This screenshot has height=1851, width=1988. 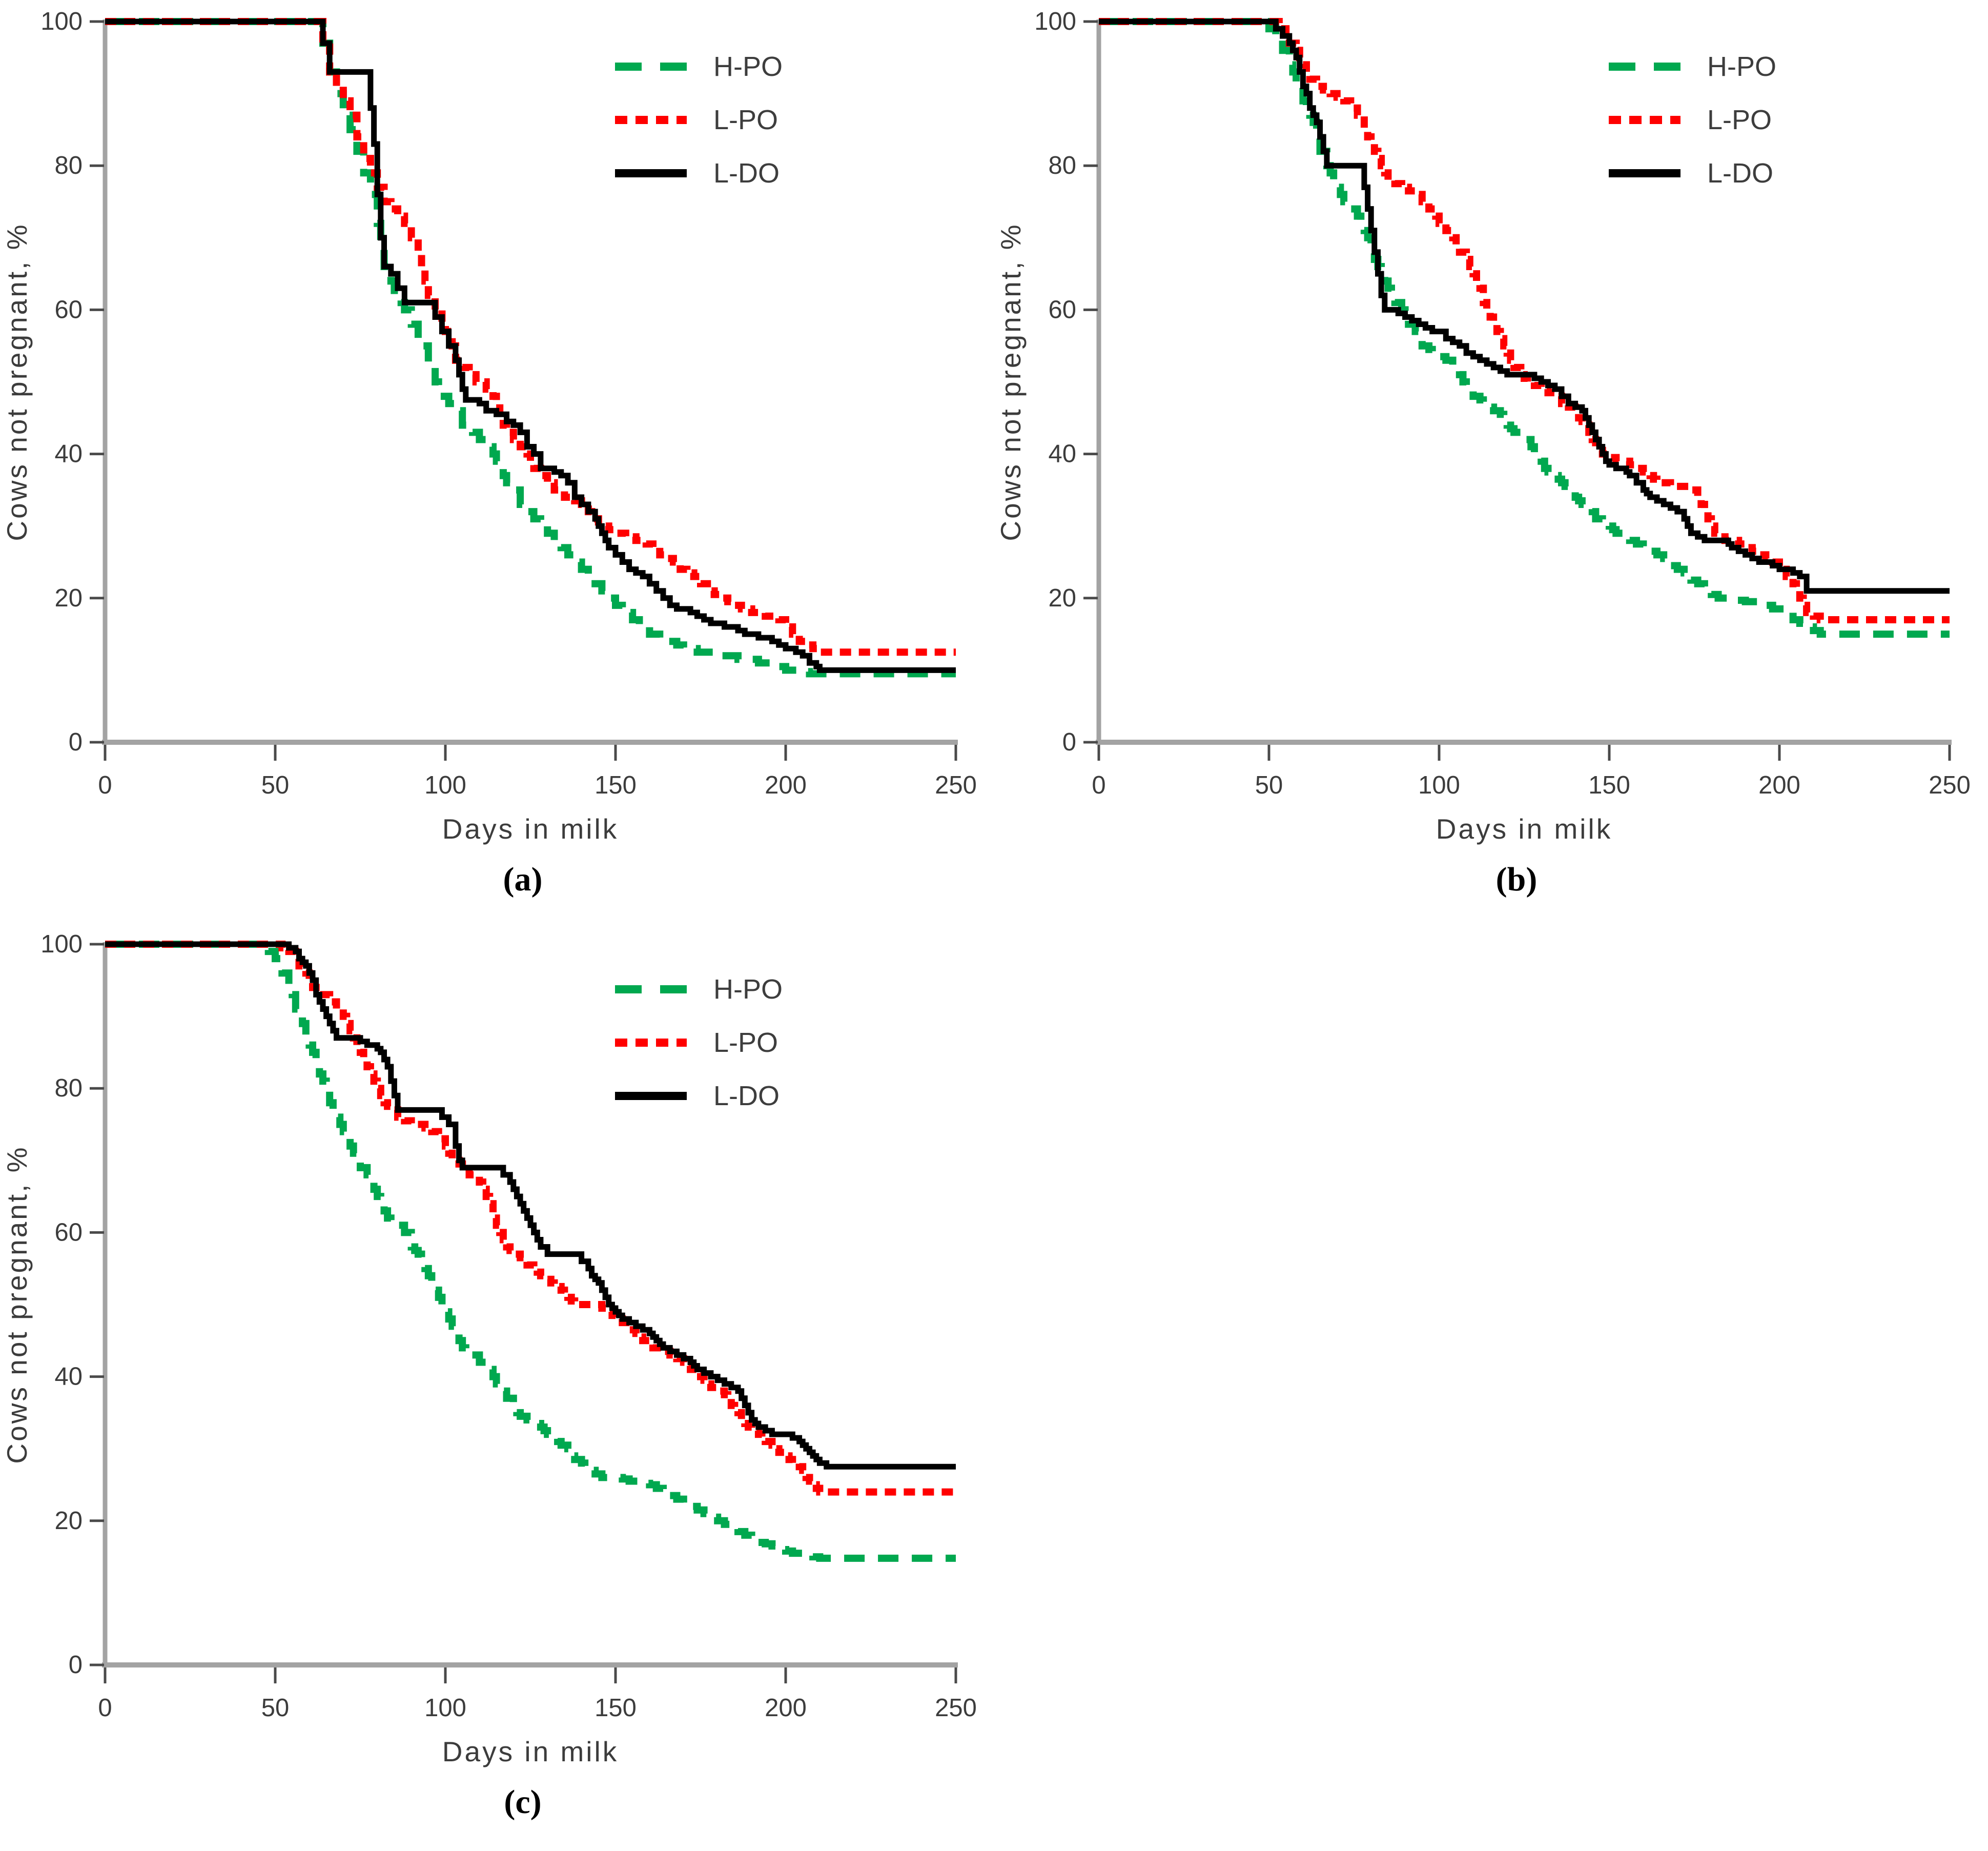 I want to click on caption-b: (b), so click(x=1516, y=879).